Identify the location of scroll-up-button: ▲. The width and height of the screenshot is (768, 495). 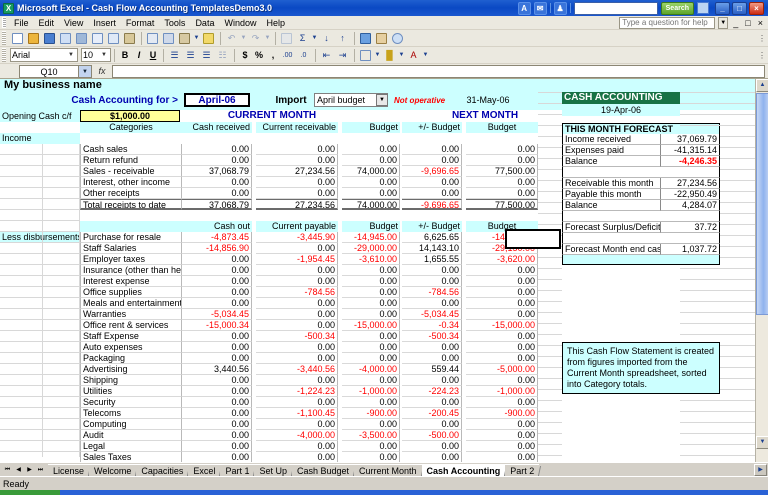
(762, 85).